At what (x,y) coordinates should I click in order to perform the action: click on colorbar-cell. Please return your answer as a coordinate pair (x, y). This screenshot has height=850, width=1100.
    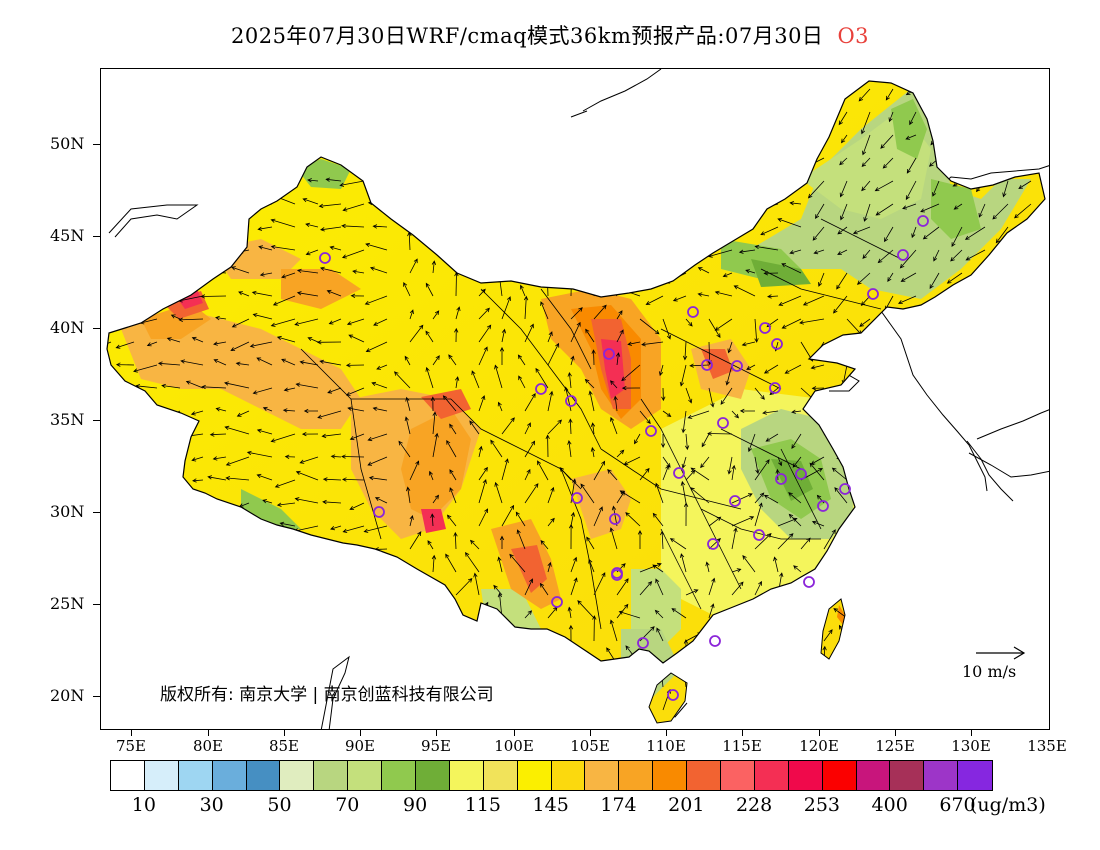
    Looking at the image, I should click on (907, 775).